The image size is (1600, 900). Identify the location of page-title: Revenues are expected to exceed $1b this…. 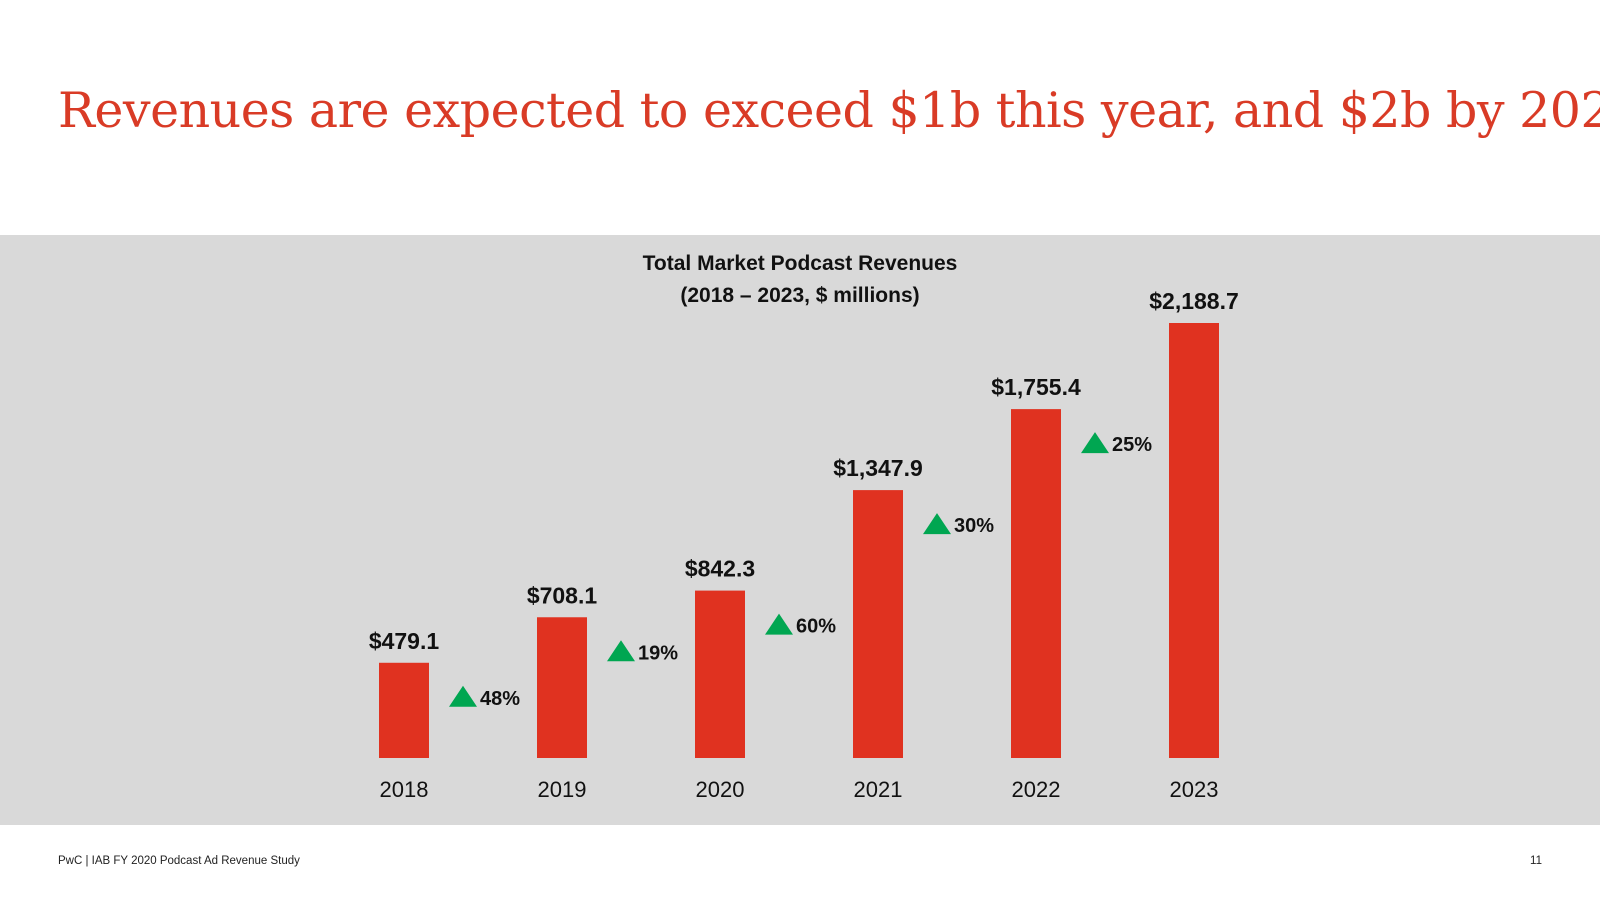
(829, 110).